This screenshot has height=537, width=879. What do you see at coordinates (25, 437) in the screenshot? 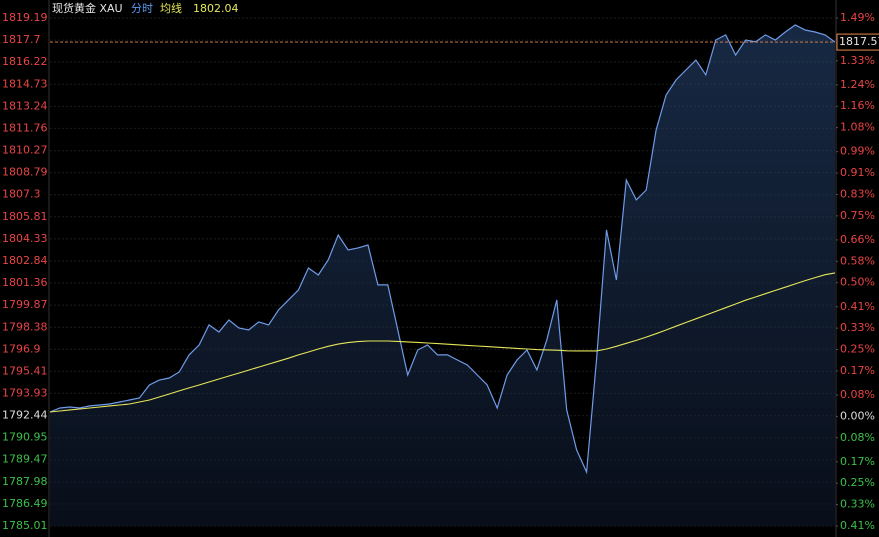
I see `y-tick-label: 1790.95` at bounding box center [25, 437].